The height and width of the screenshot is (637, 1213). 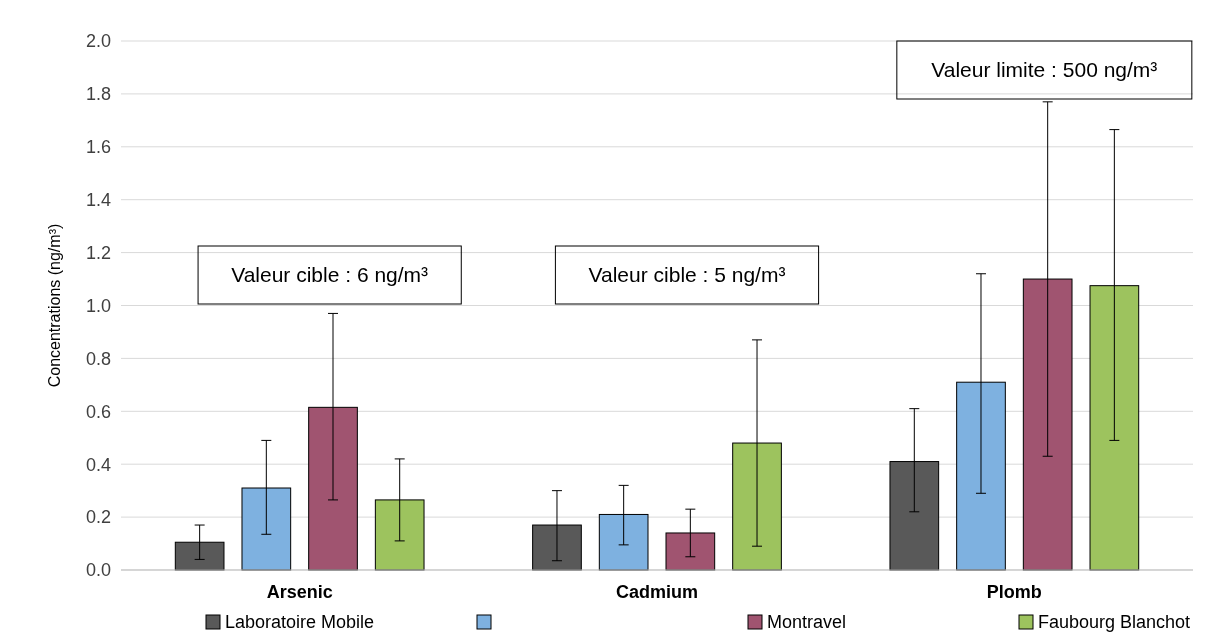 What do you see at coordinates (657, 592) in the screenshot?
I see `x-tick-label: Cadmium` at bounding box center [657, 592].